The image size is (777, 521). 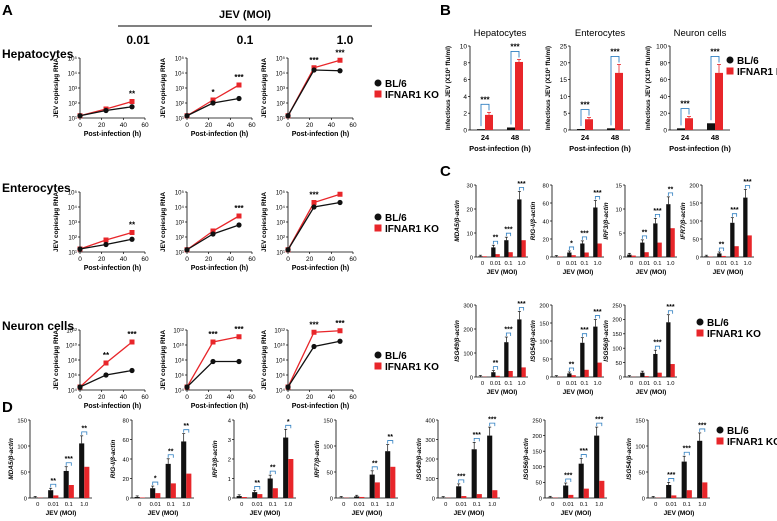 I want to click on y-tick-label: 10¹², so click(x=178, y=332).